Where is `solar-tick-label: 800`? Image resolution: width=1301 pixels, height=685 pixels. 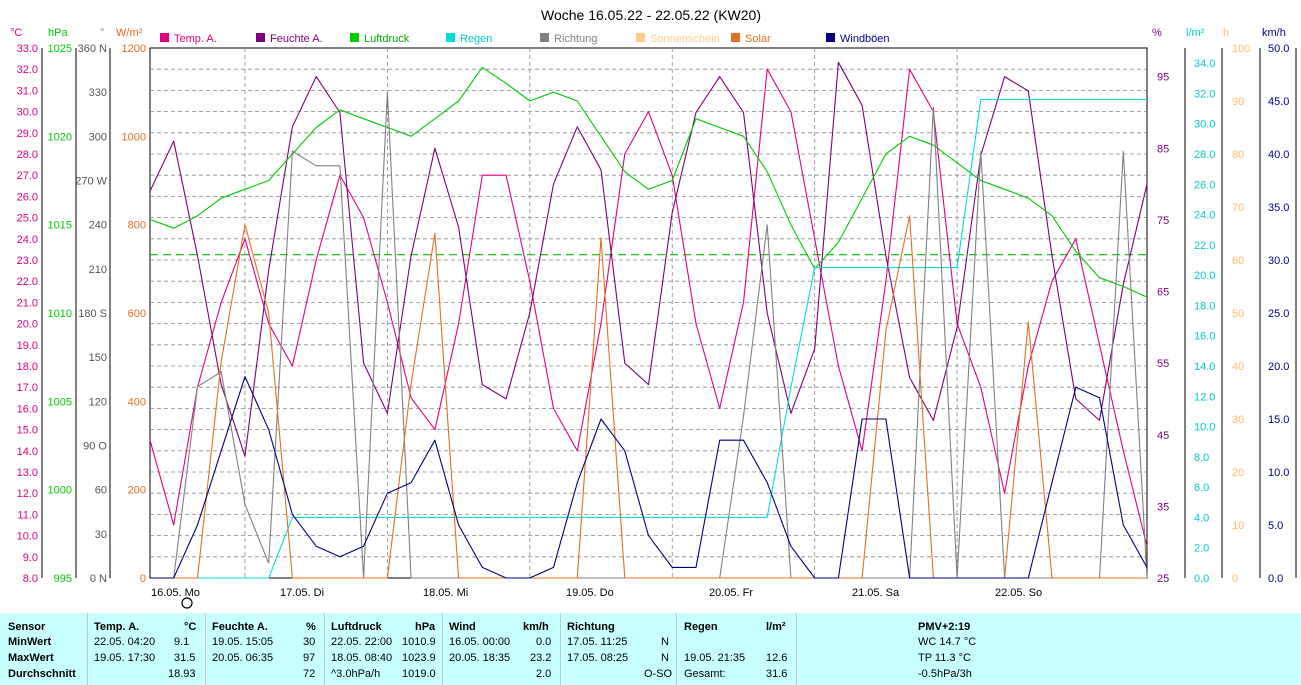
solar-tick-label: 800 is located at coordinates (137, 226).